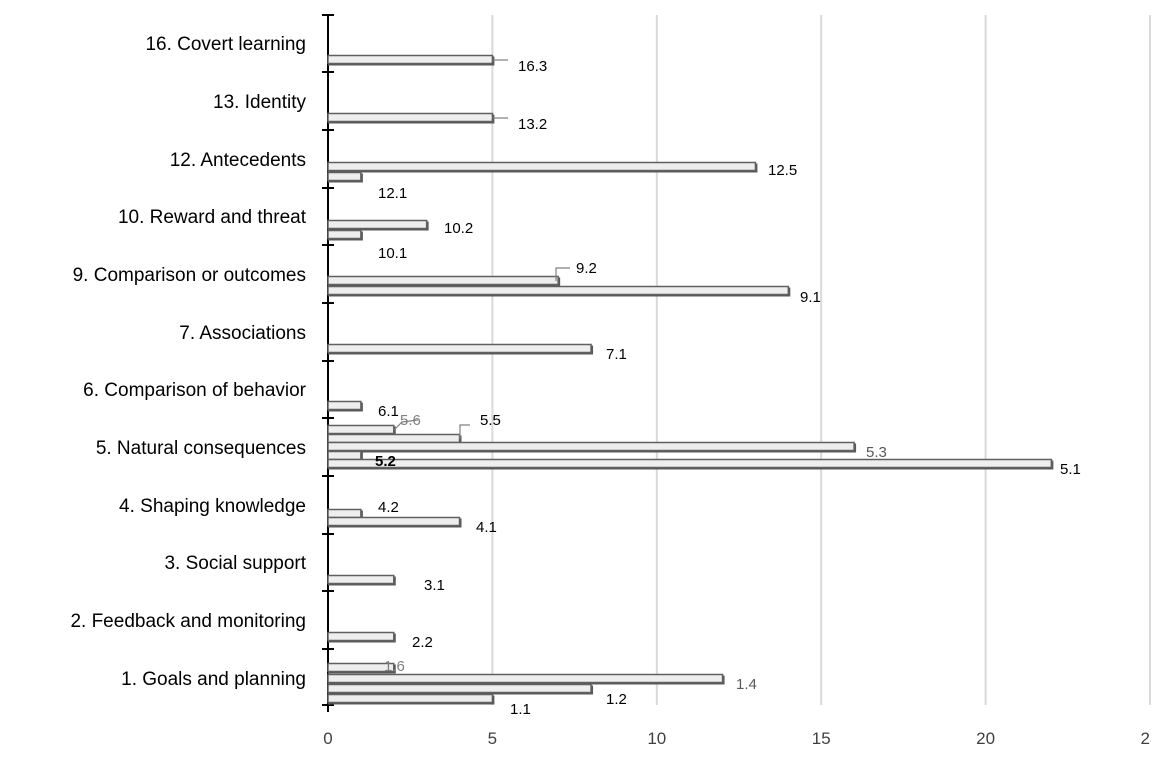  What do you see at coordinates (876, 452) in the screenshot?
I see `data-label: 5.3` at bounding box center [876, 452].